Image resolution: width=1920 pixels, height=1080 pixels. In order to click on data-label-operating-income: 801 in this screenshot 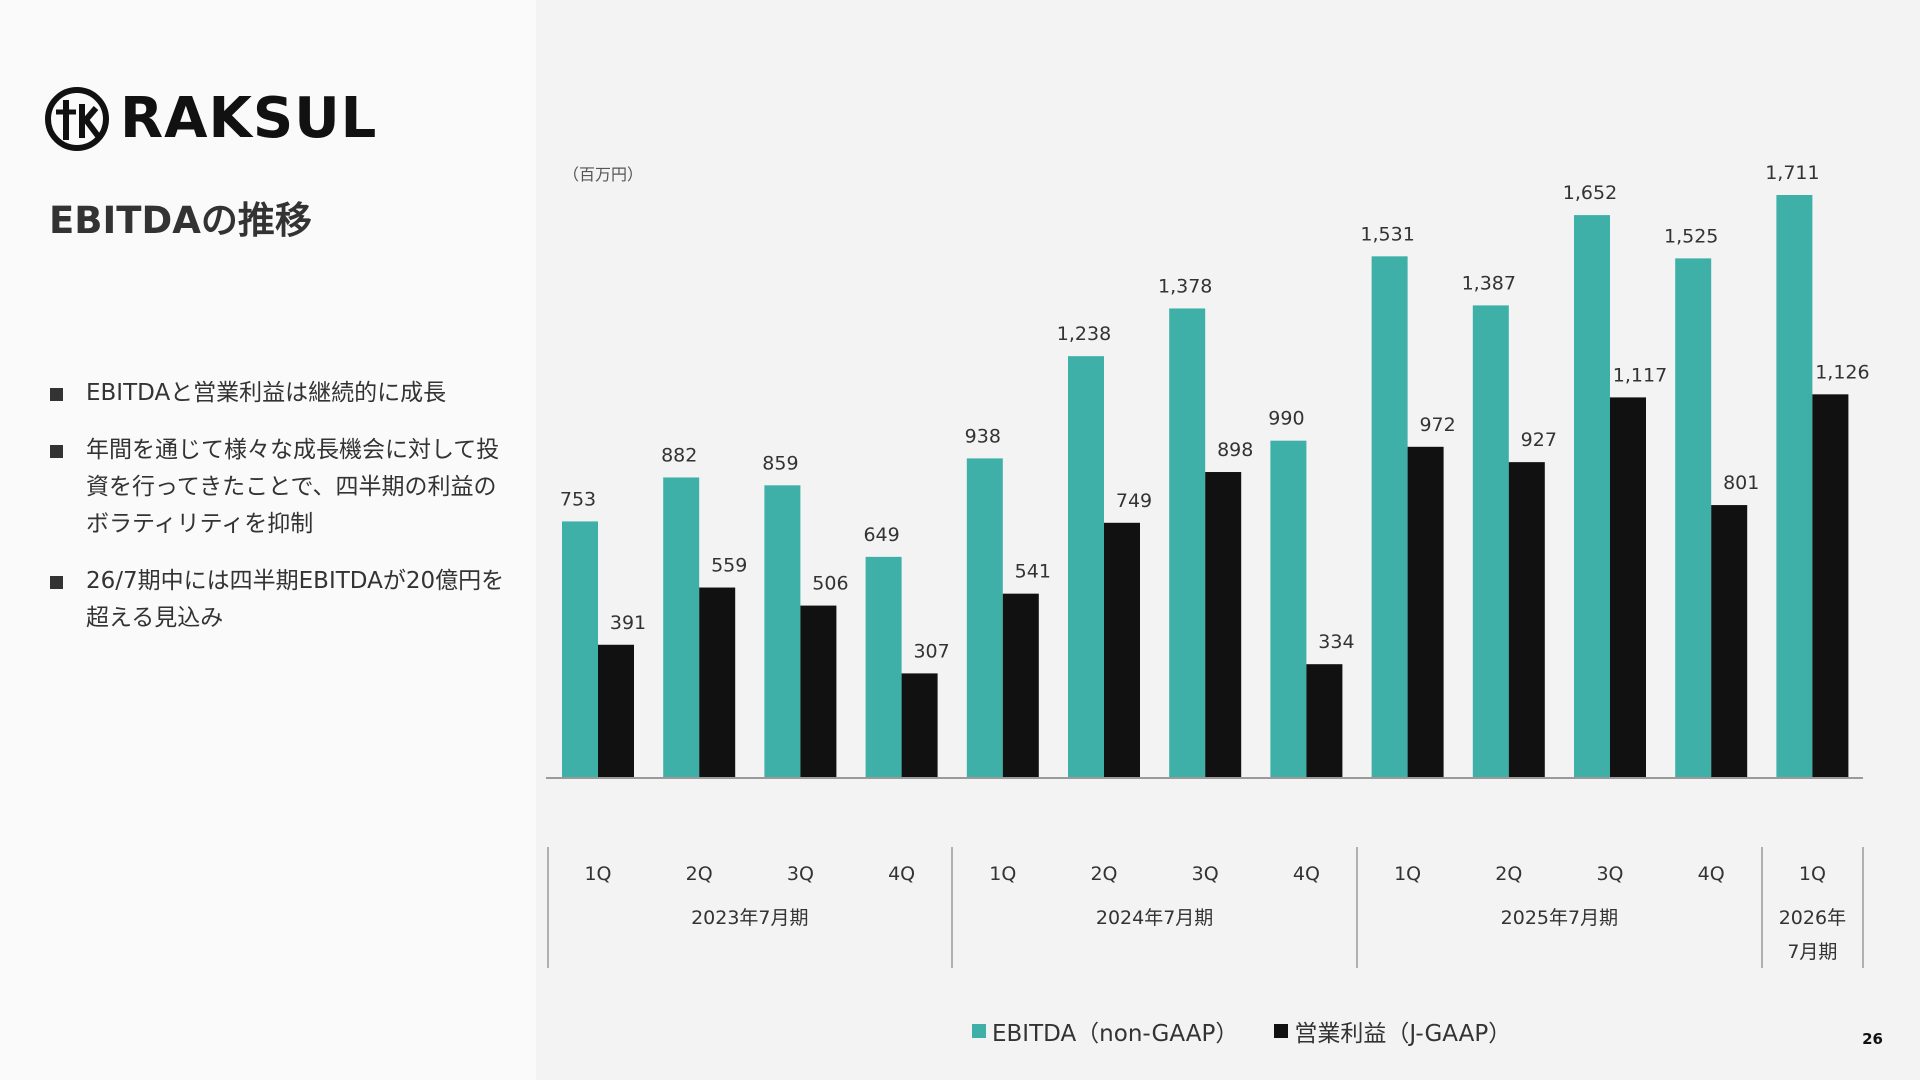, I will do `click(1741, 483)`.